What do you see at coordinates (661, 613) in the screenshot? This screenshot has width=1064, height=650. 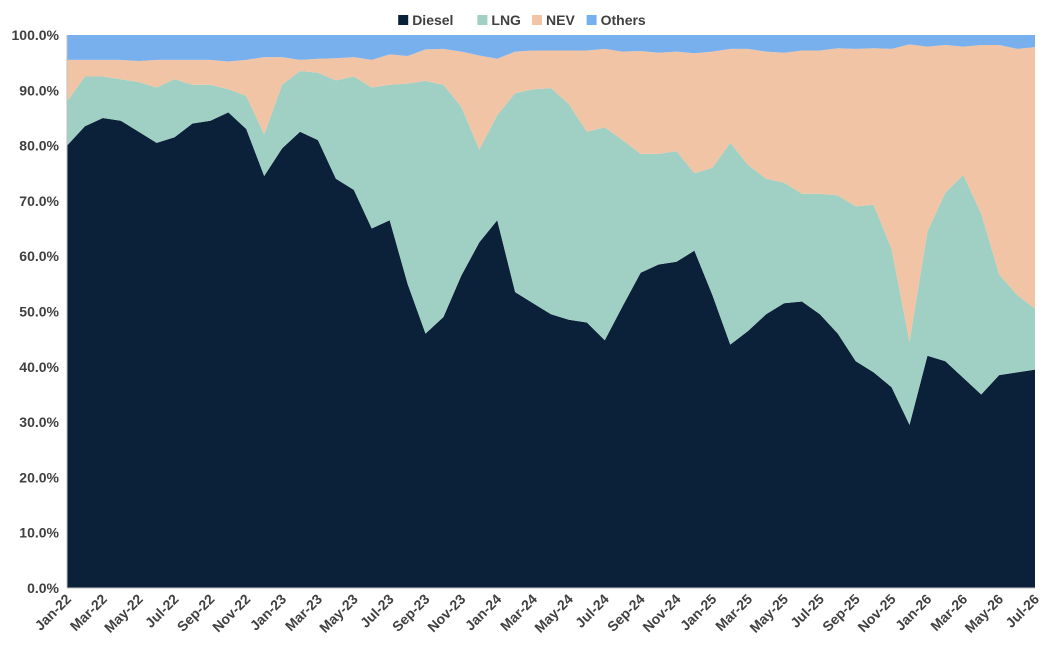 I see `x-tick-label: Nov-24` at bounding box center [661, 613].